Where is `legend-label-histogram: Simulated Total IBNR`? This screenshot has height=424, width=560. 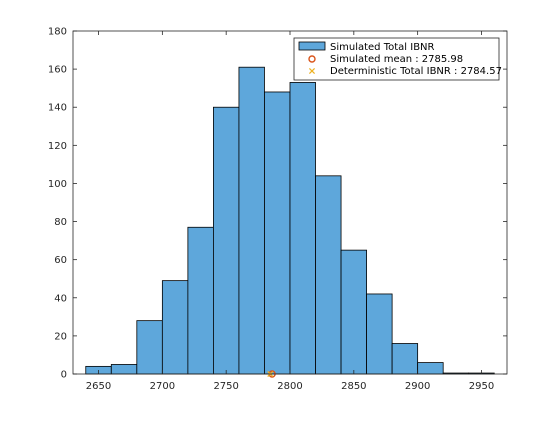
legend-label-histogram: Simulated Total IBNR is located at coordinates (382, 47).